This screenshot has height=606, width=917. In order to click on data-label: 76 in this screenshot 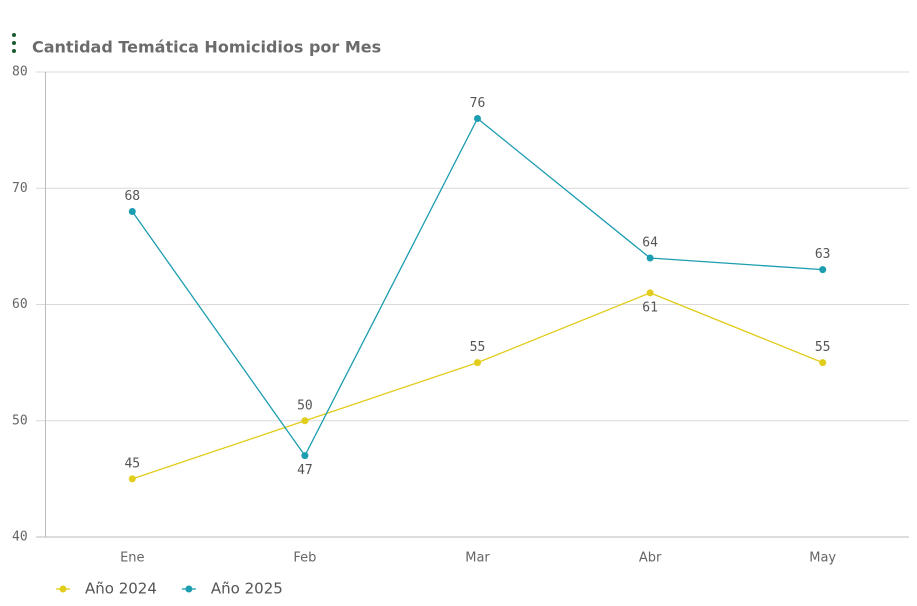, I will do `click(478, 103)`.